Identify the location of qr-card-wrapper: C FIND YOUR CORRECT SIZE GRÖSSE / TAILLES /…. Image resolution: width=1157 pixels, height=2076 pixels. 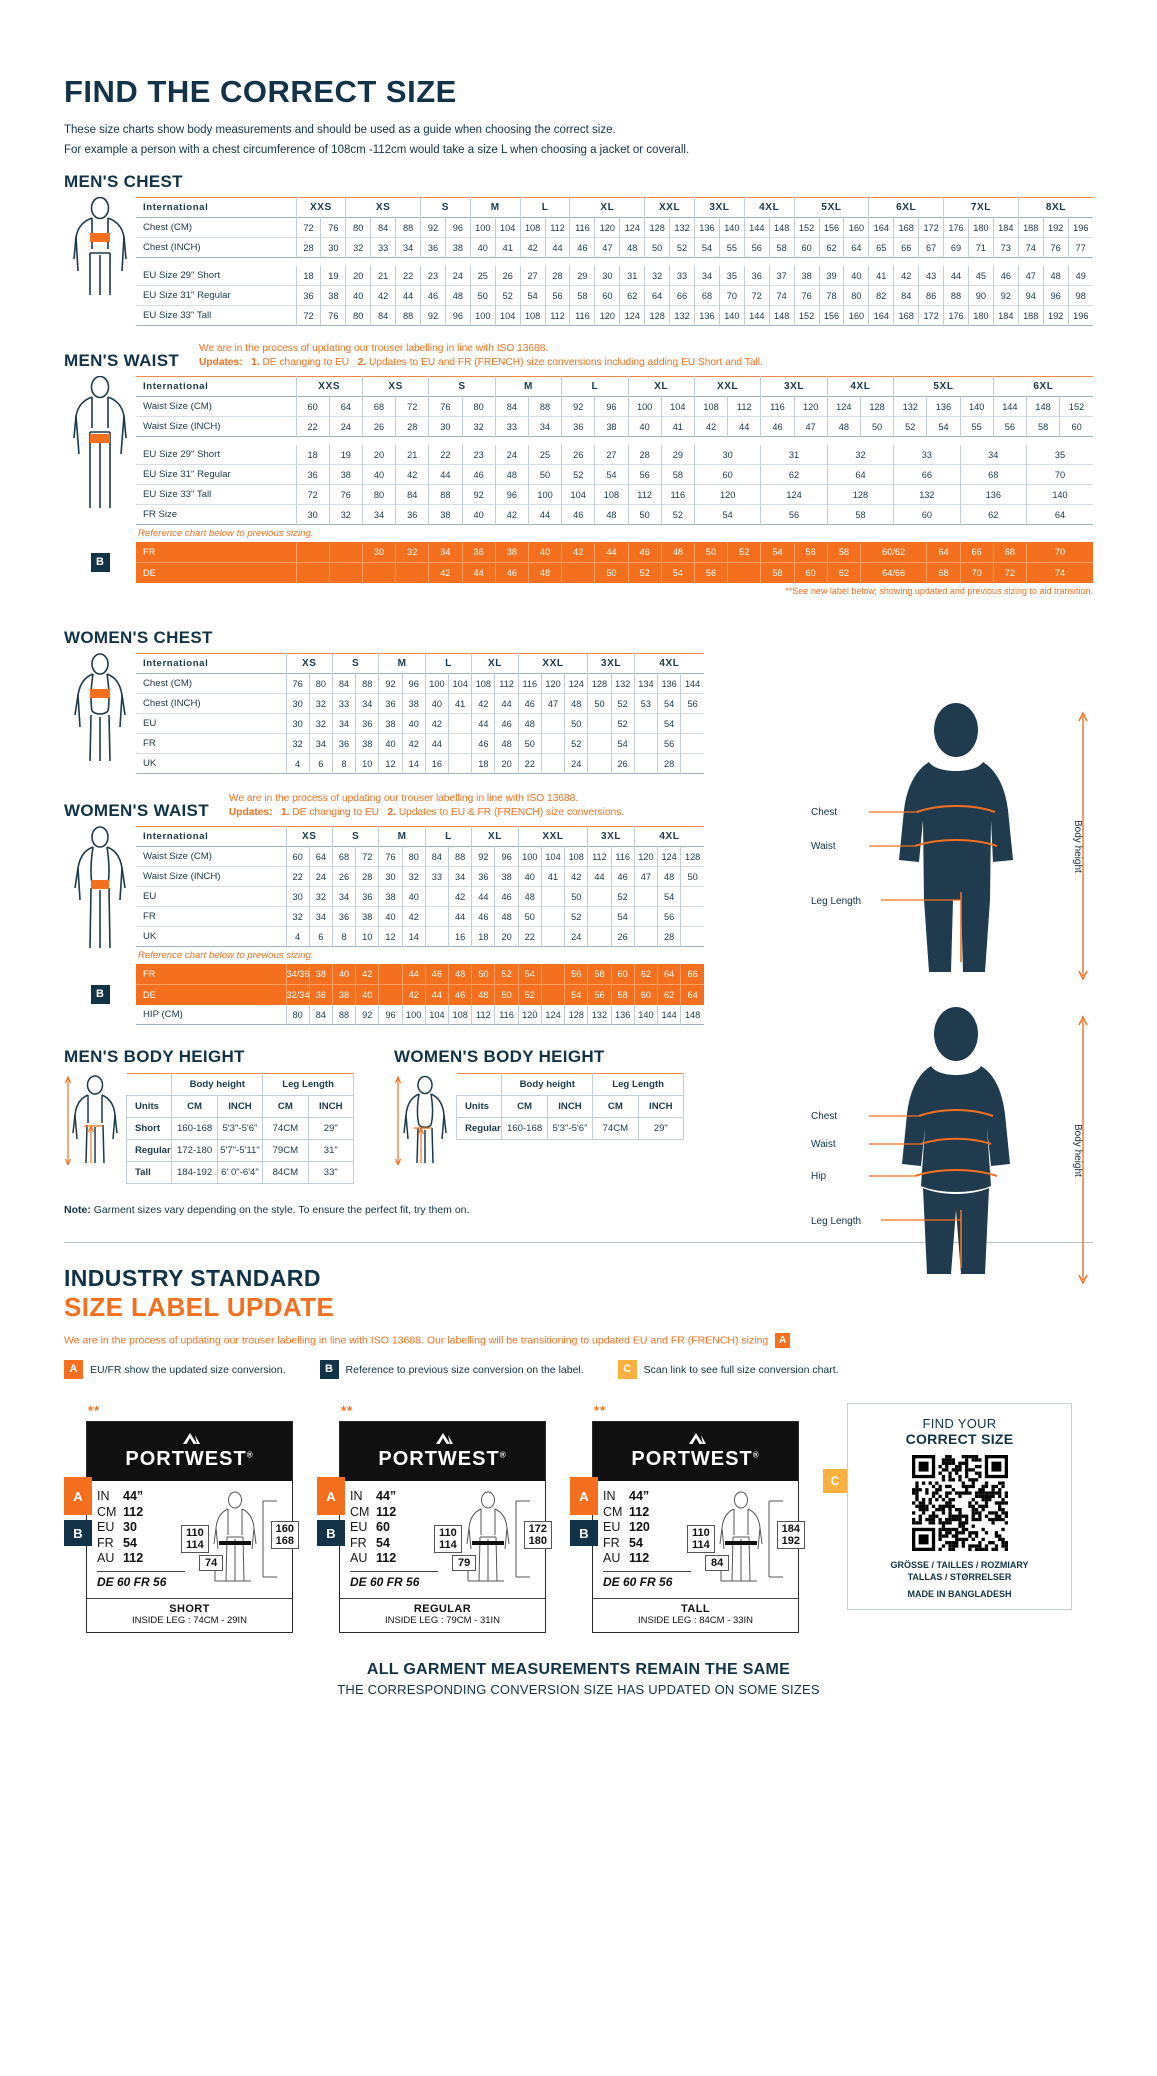
(947, 1506).